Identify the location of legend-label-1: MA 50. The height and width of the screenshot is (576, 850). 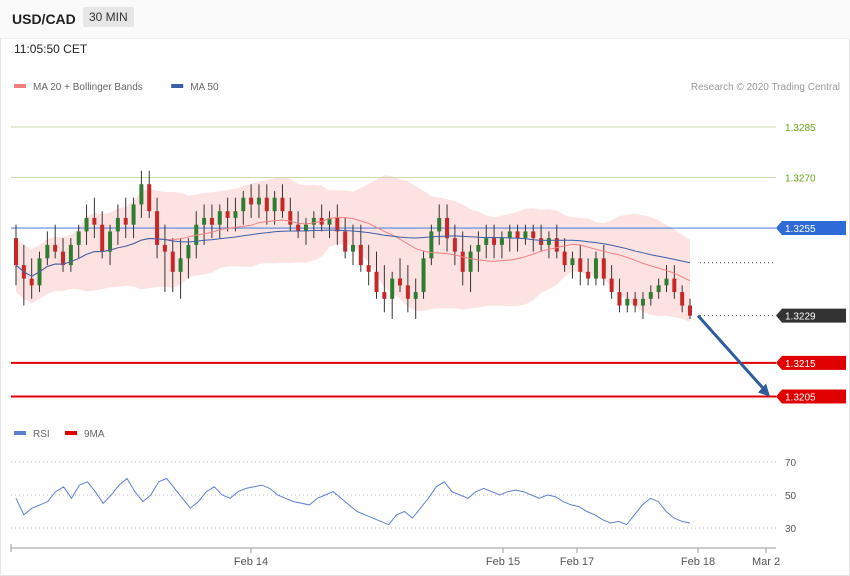
(204, 87).